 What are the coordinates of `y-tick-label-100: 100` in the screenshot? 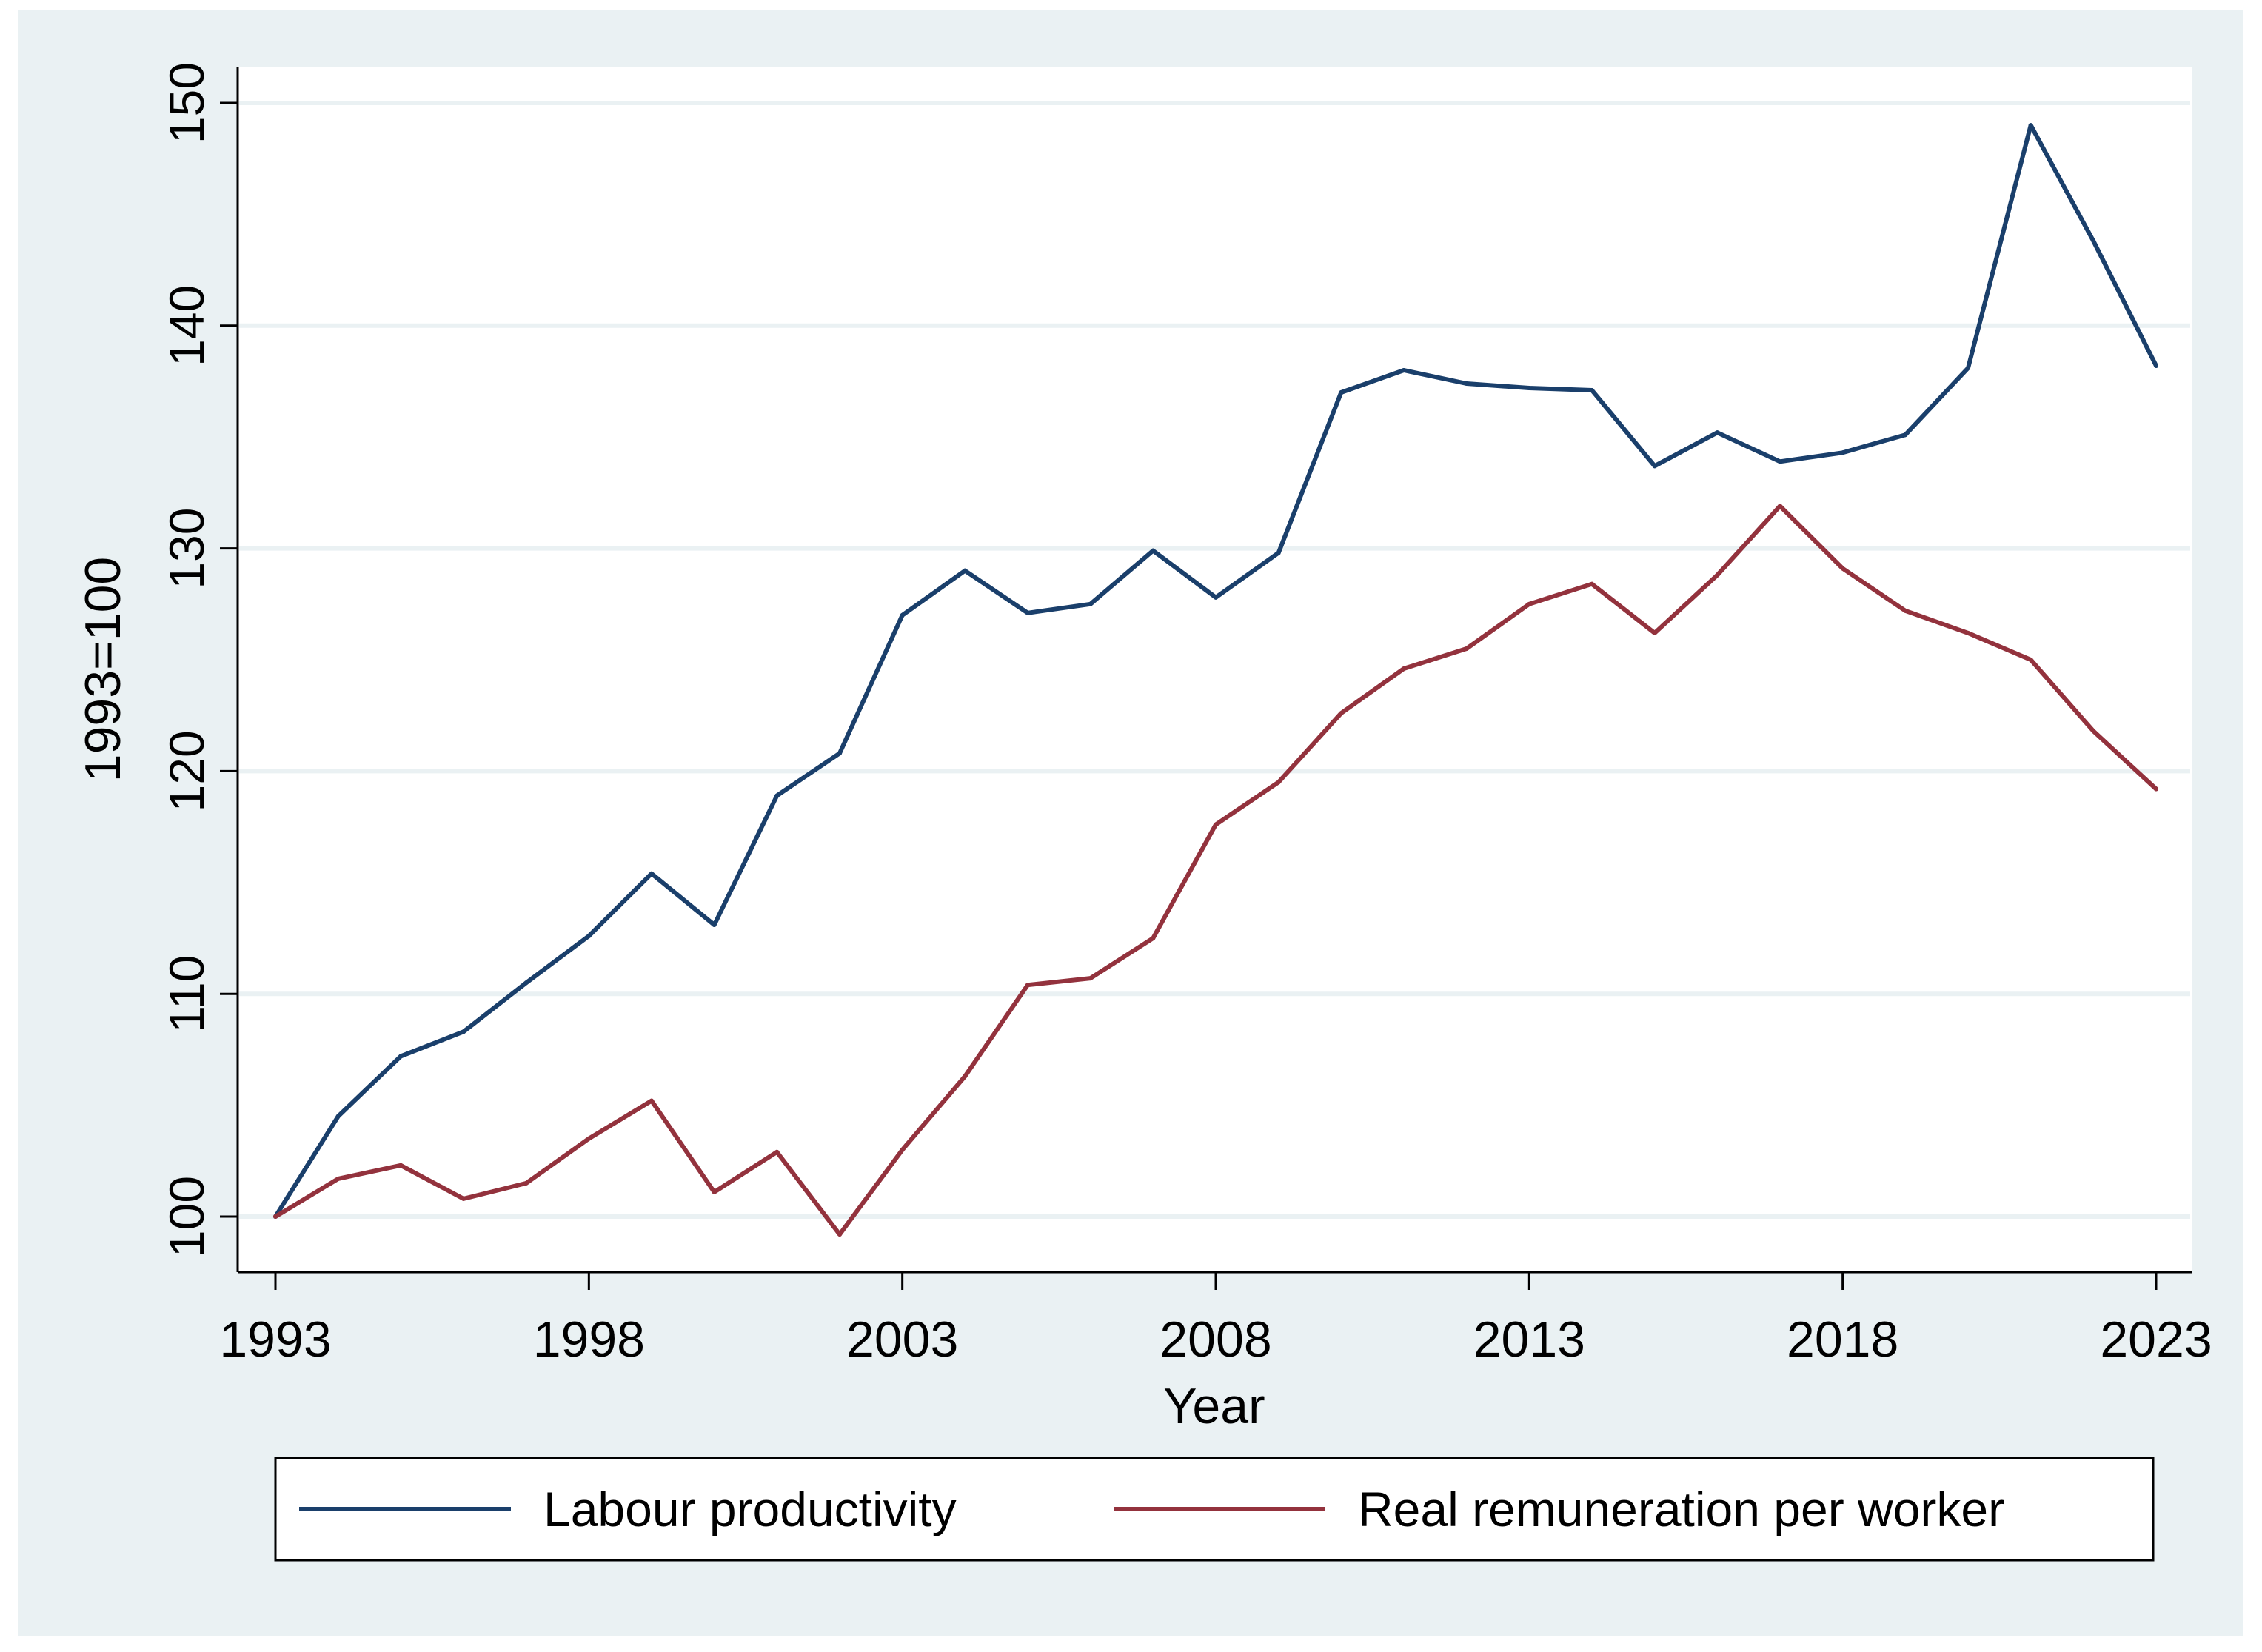 It's located at (186, 1216).